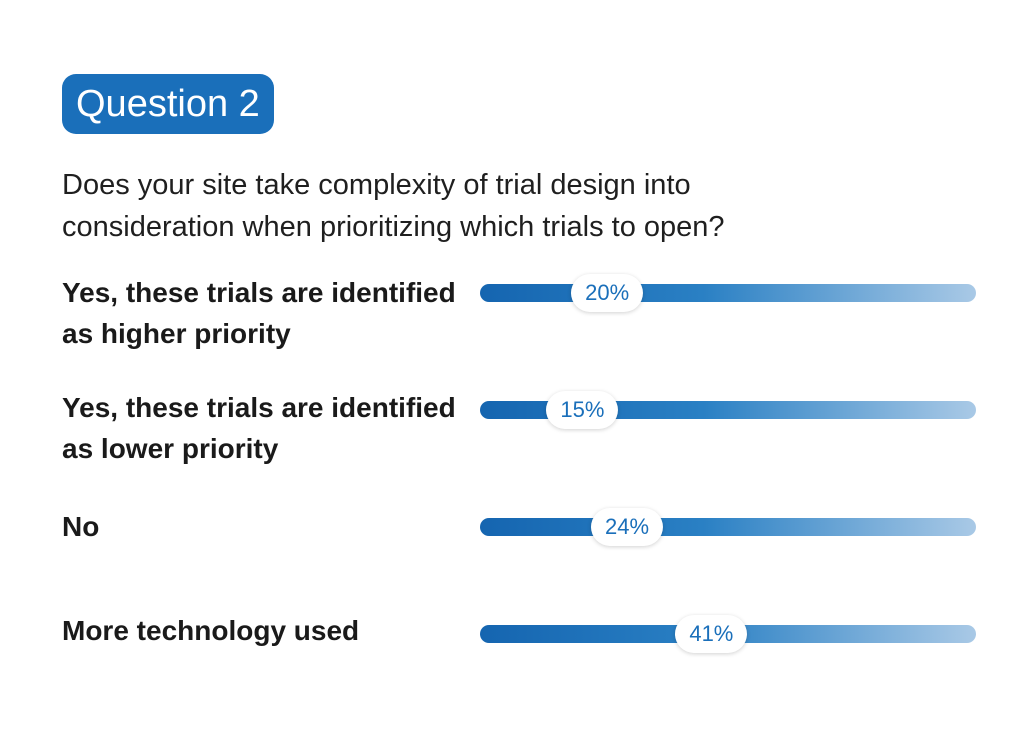 Image resolution: width=1024 pixels, height=745 pixels. What do you see at coordinates (627, 527) in the screenshot?
I see `percent-label: 24%` at bounding box center [627, 527].